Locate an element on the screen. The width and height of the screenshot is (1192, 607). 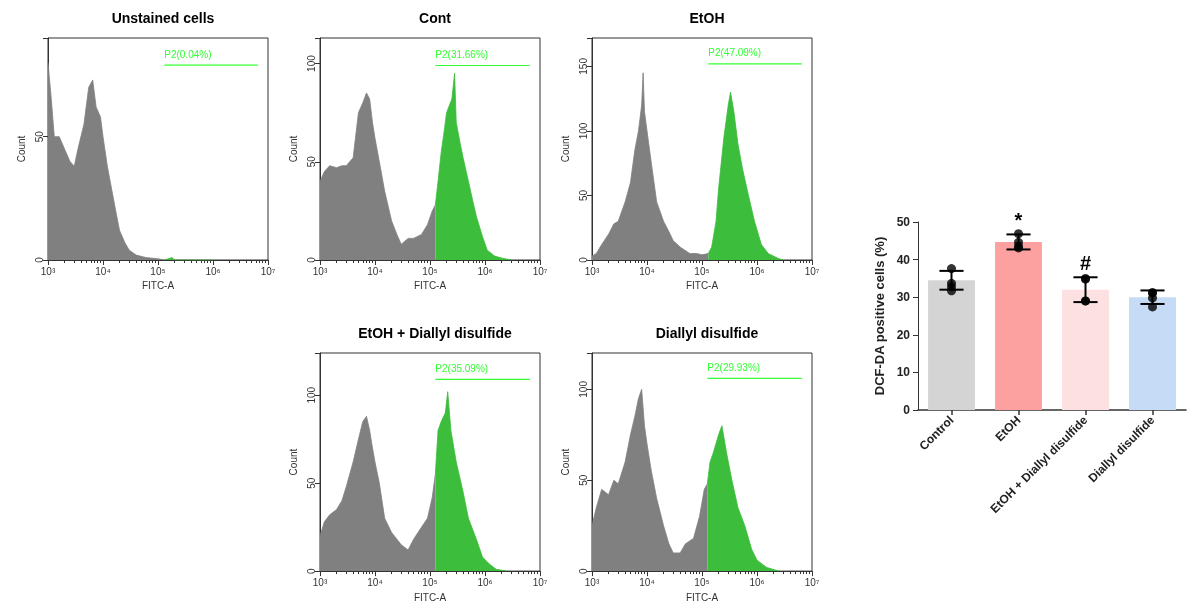
series-label: P2(35.09%) is located at coordinates (462, 368).